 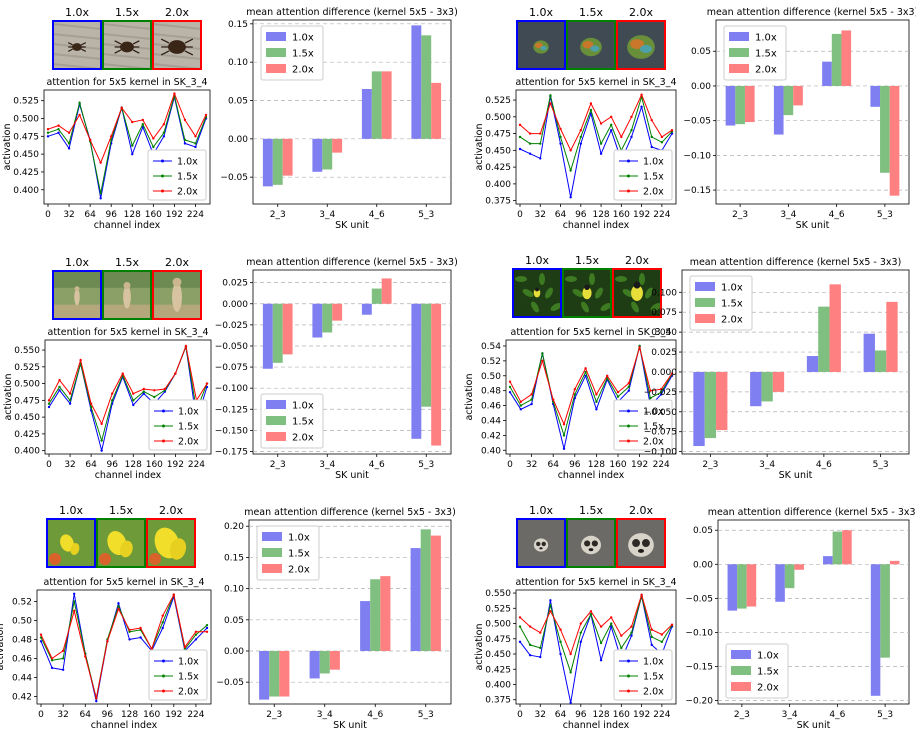 I want to click on bar-2_3-1.0x, so click(x=267, y=336).